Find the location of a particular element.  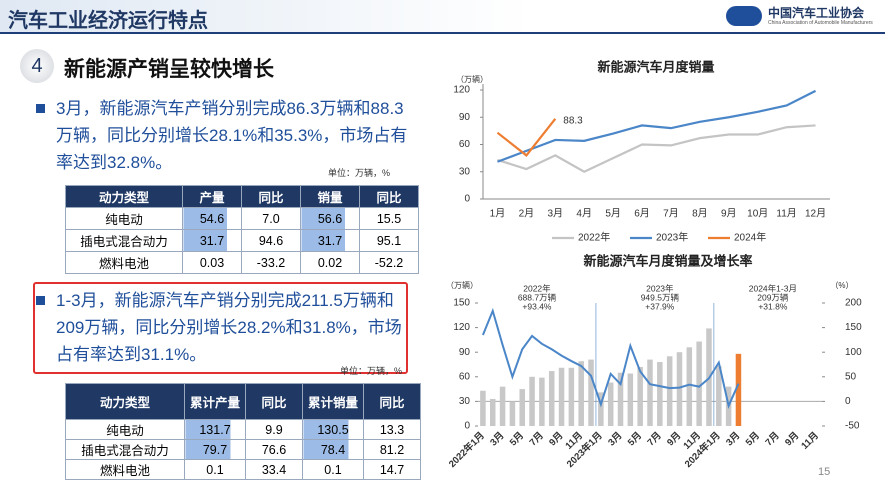

table-row: 纯电动 131.7 9.9 130.5 13.3 is located at coordinates (243, 429).